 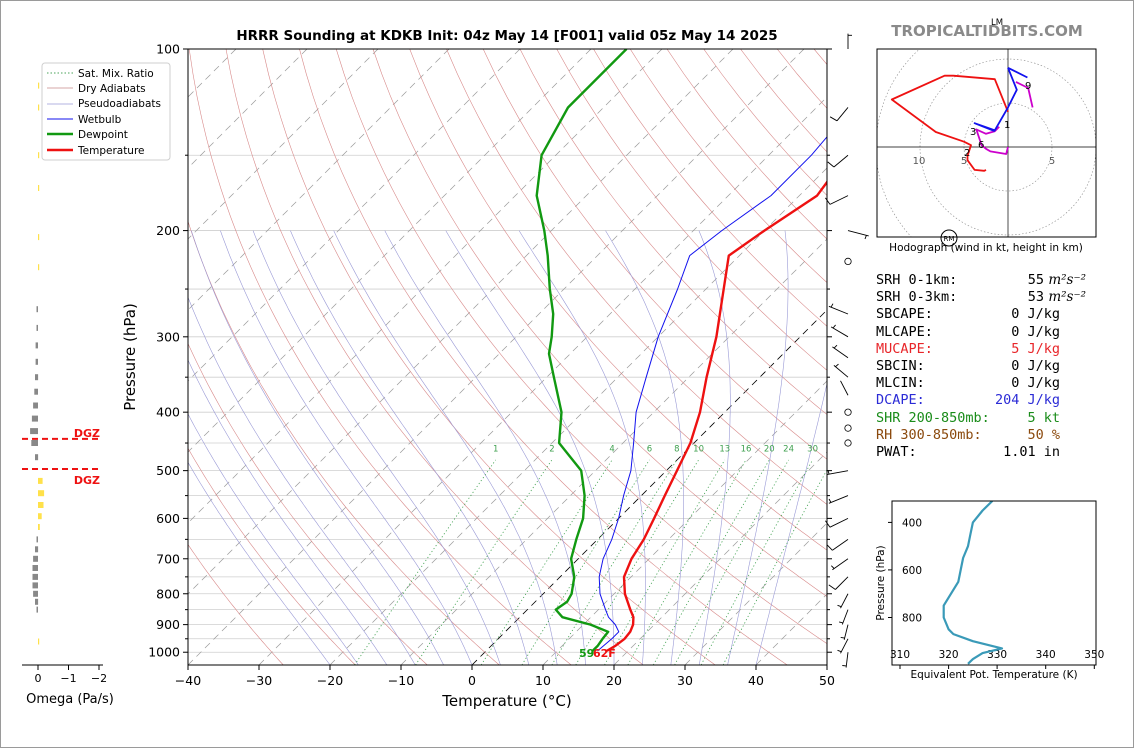 What do you see at coordinates (991, 332) in the screenshot?
I see `param-row: MLCAPE: 0 J/kg` at bounding box center [991, 332].